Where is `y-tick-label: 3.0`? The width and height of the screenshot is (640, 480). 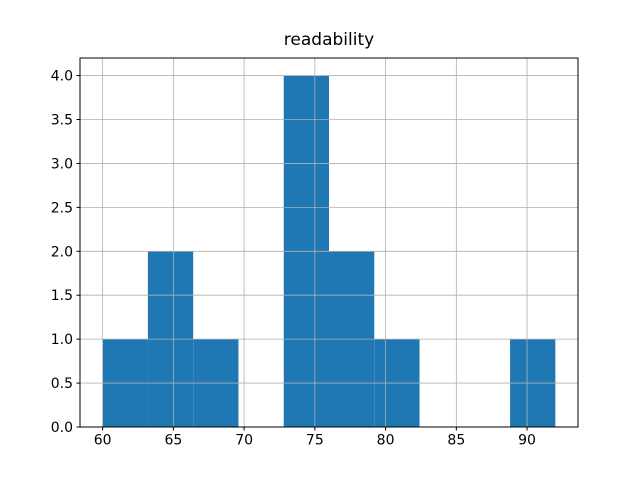
y-tick-label: 3.0 is located at coordinates (62, 164).